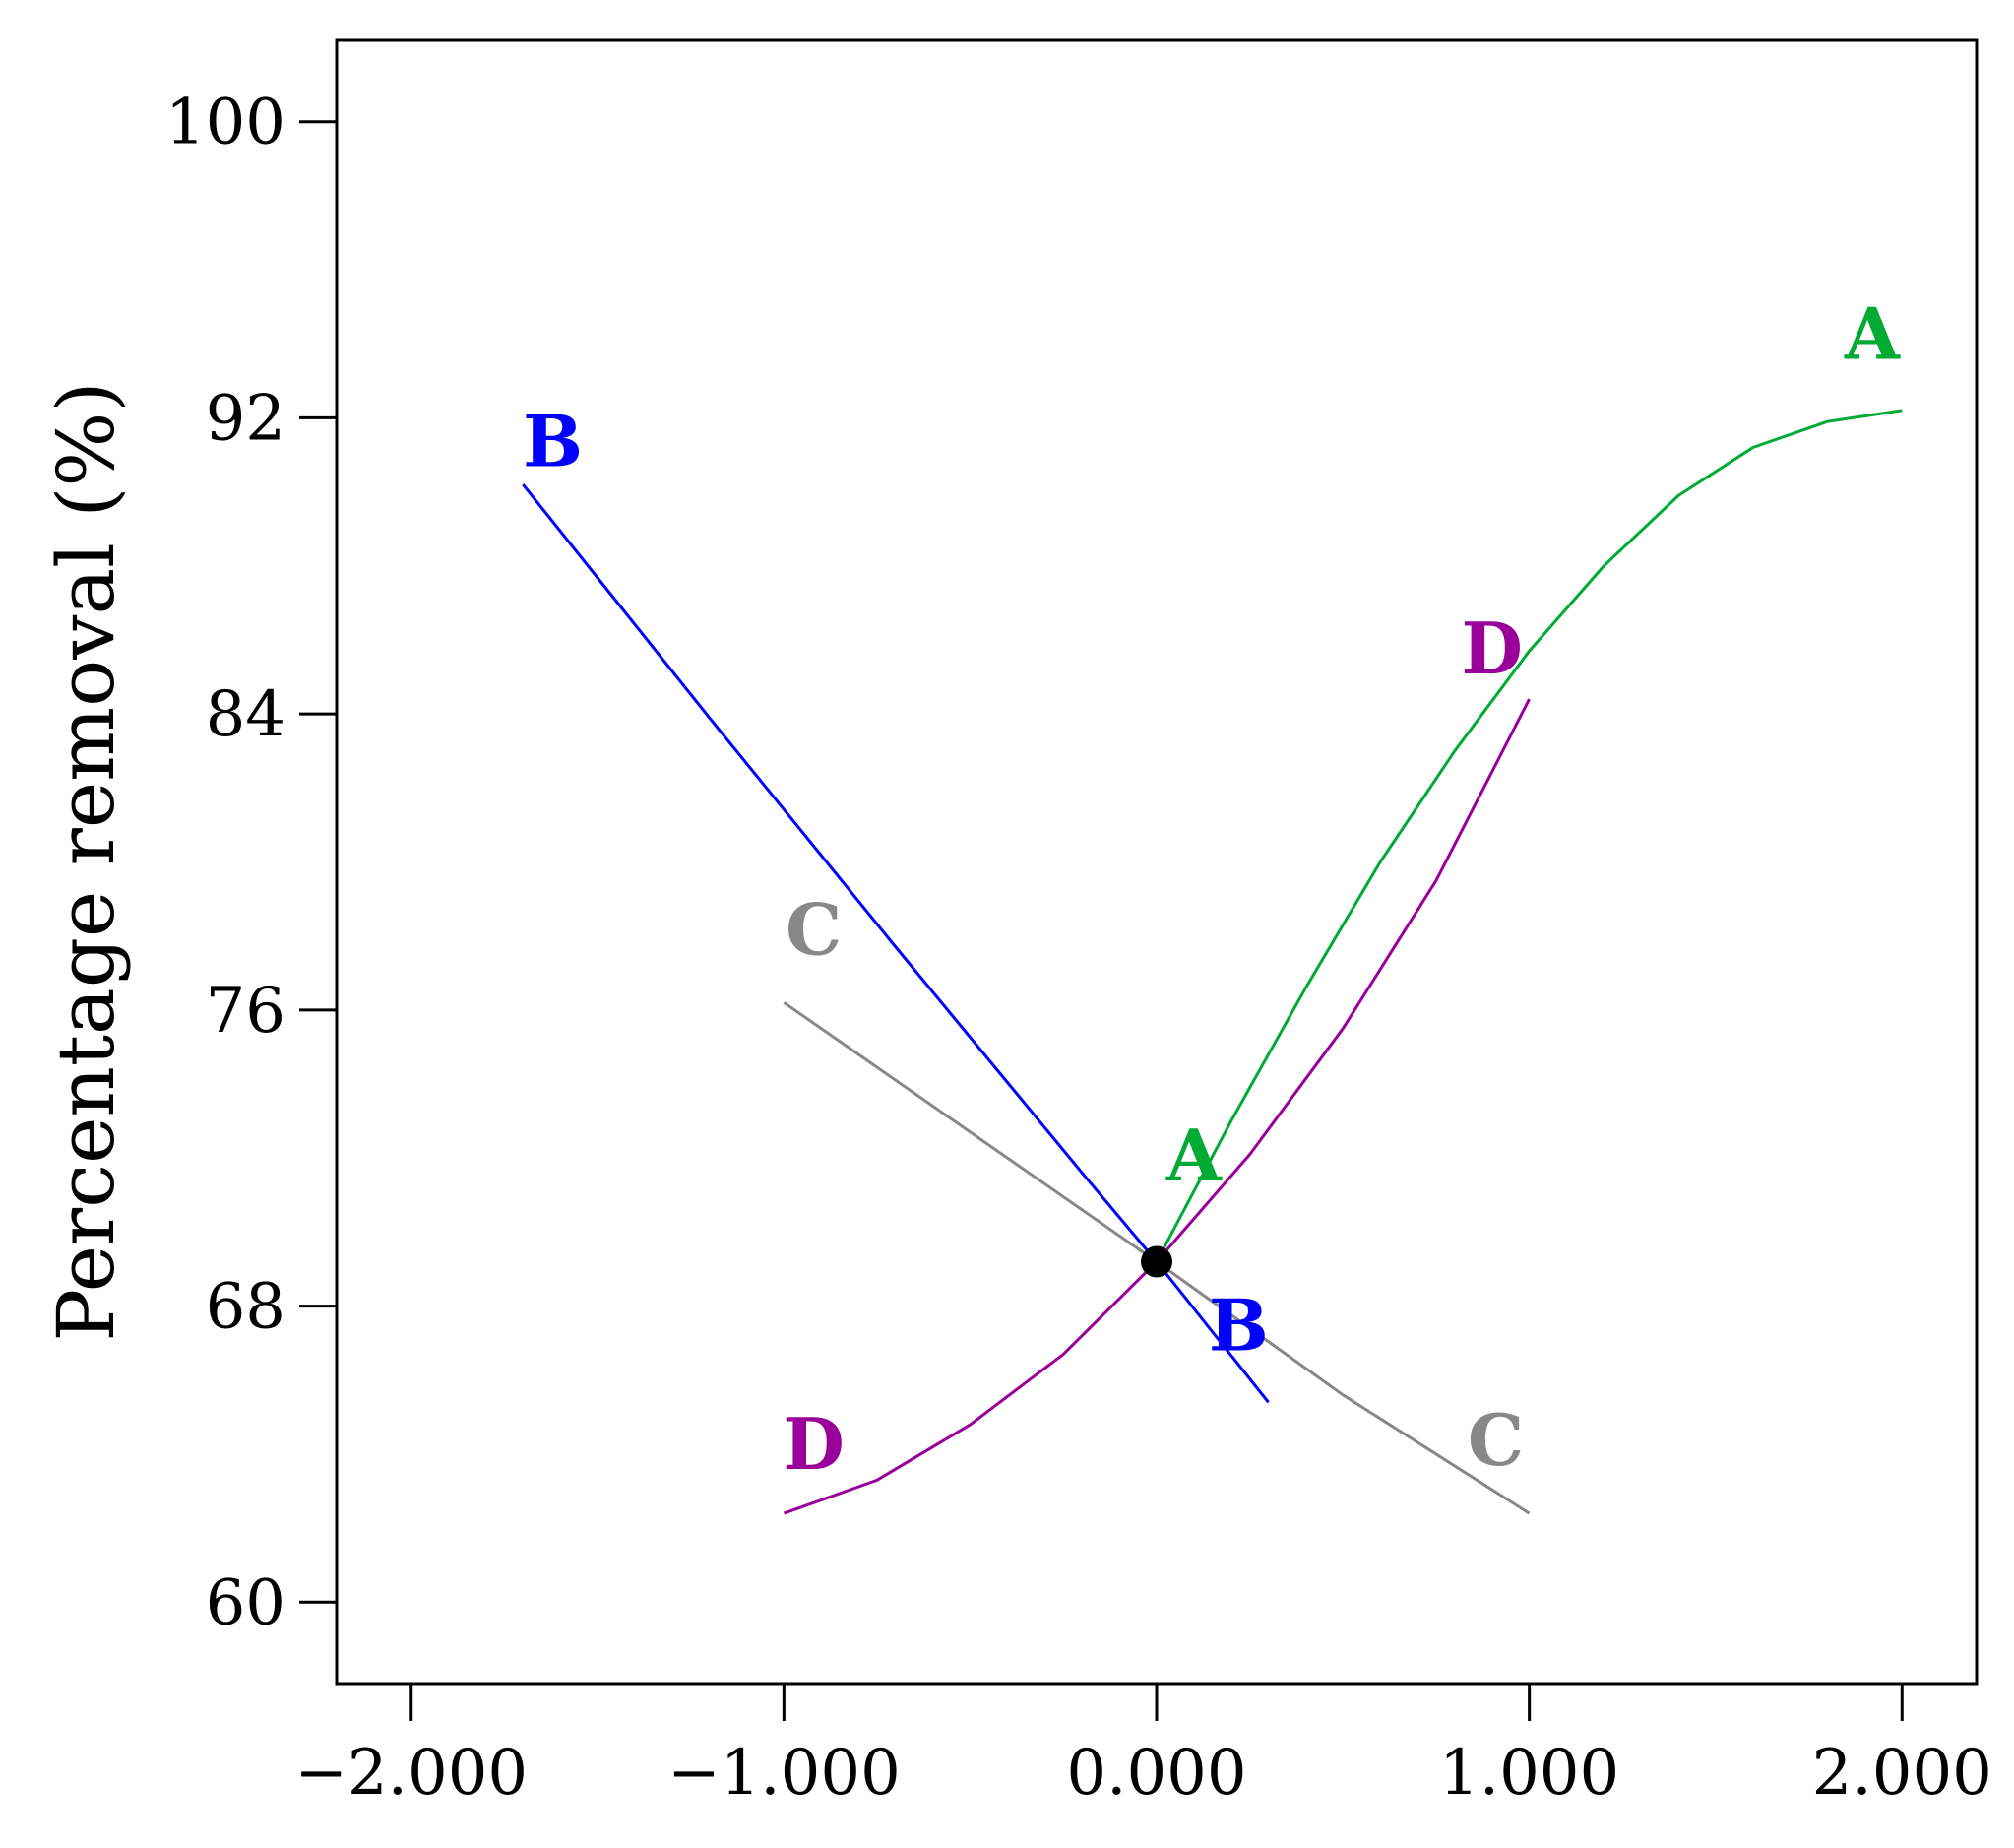  What do you see at coordinates (1872, 333) in the screenshot?
I see `series-label-a-2: A` at bounding box center [1872, 333].